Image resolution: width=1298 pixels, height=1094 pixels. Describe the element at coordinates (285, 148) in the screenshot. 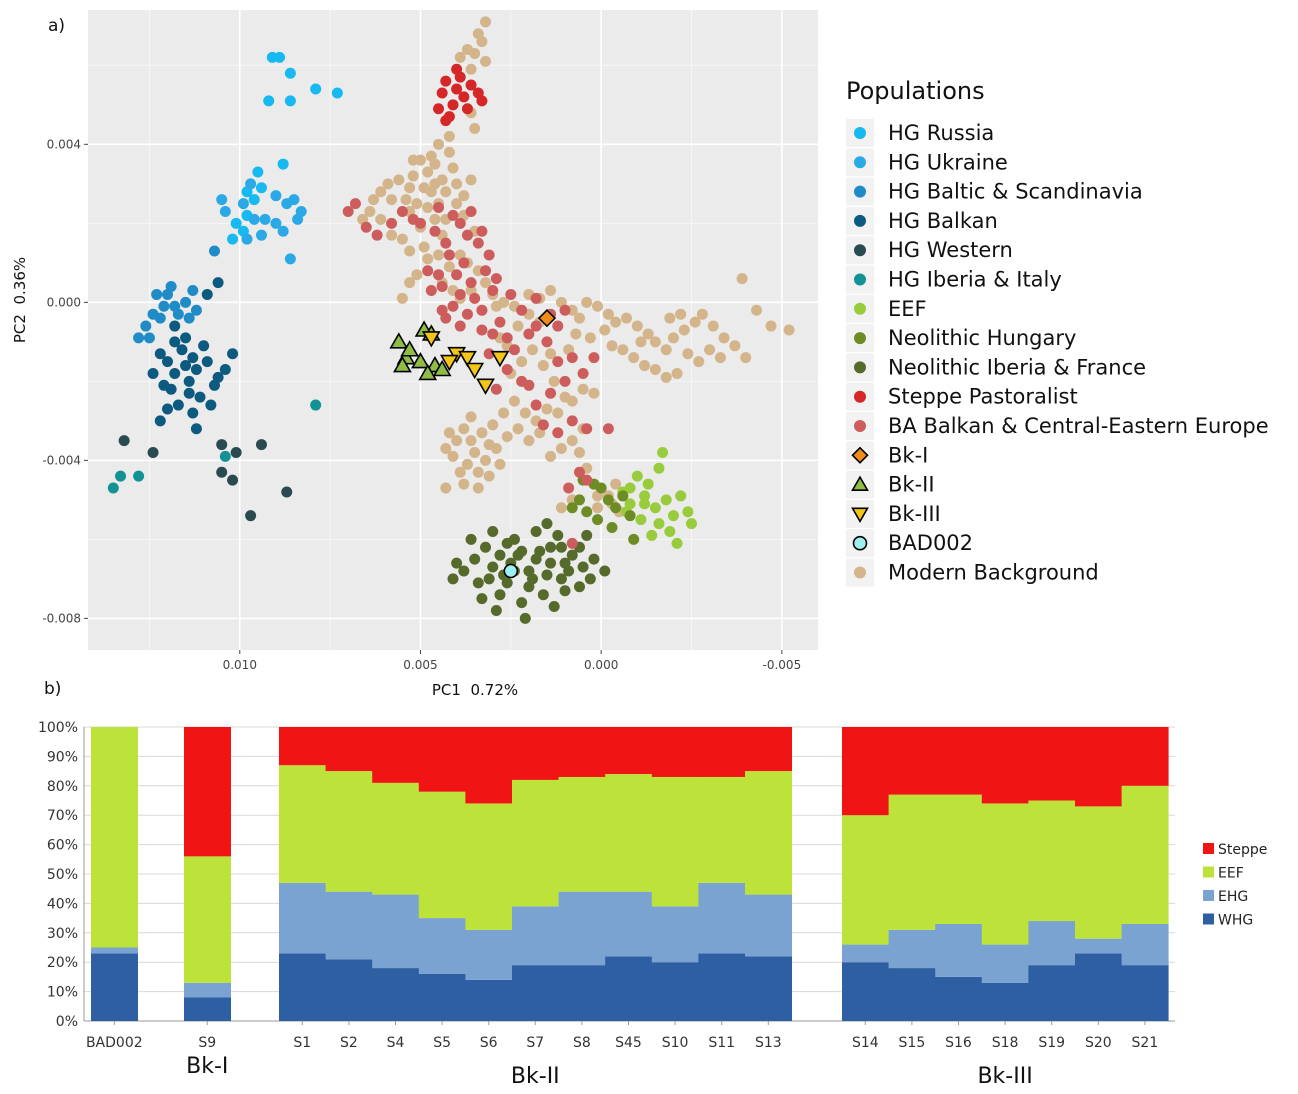

I see `series-hg-russia` at that location.